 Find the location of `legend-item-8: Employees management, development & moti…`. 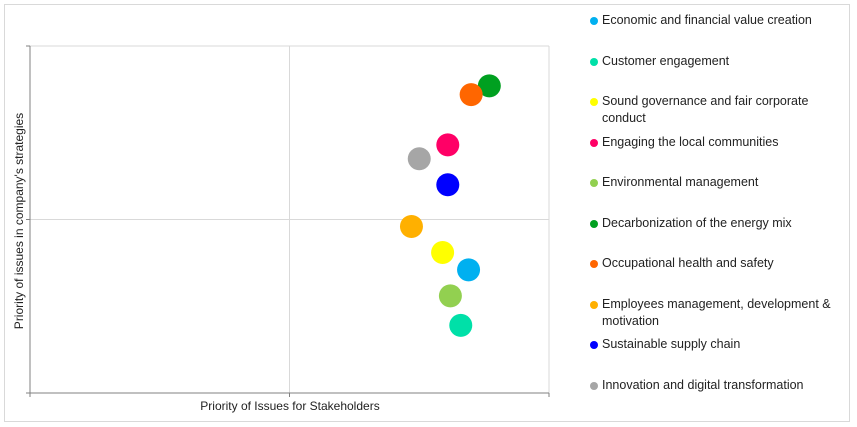

legend-item-8: Employees management, development & moti… is located at coordinates (717, 313).